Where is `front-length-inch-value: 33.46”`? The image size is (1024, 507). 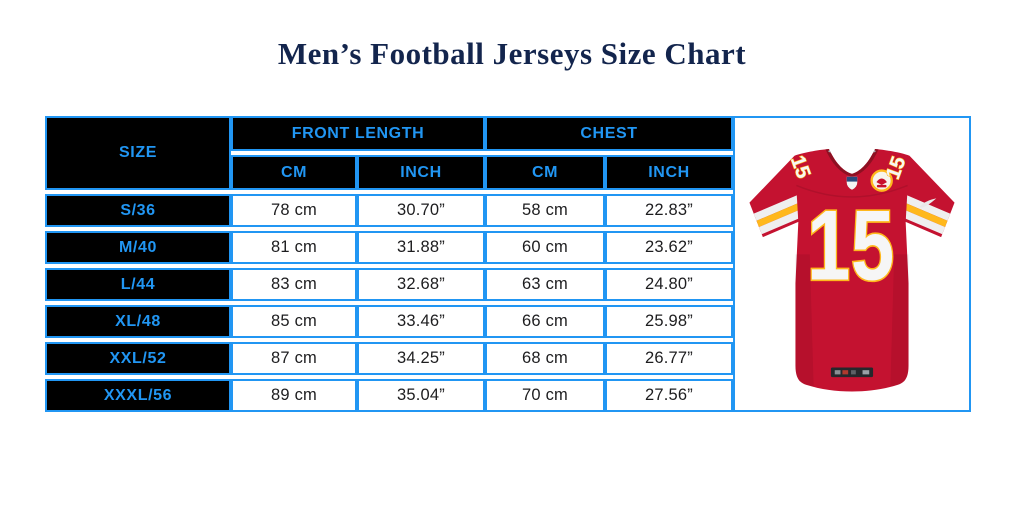 front-length-inch-value: 33.46” is located at coordinates (421, 321).